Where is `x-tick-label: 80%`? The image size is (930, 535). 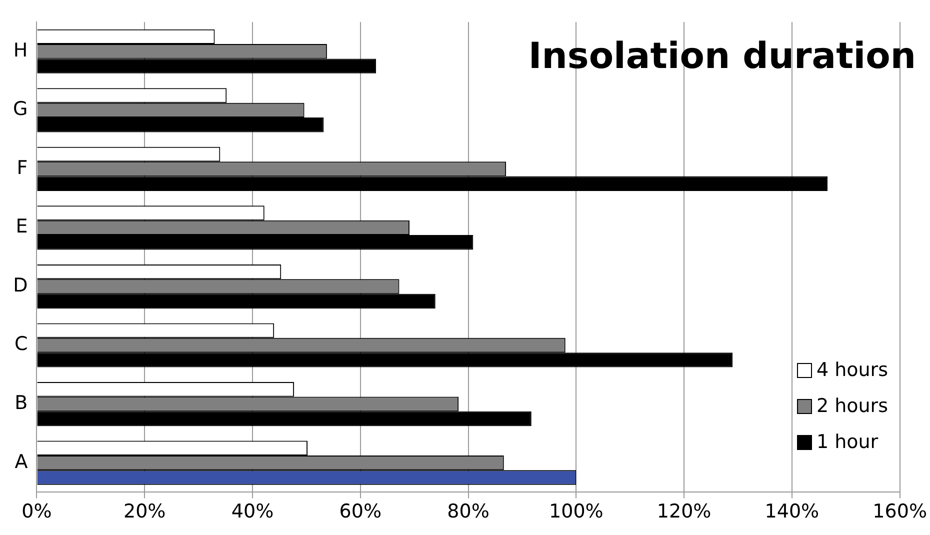 x-tick-label: 80% is located at coordinates (468, 511).